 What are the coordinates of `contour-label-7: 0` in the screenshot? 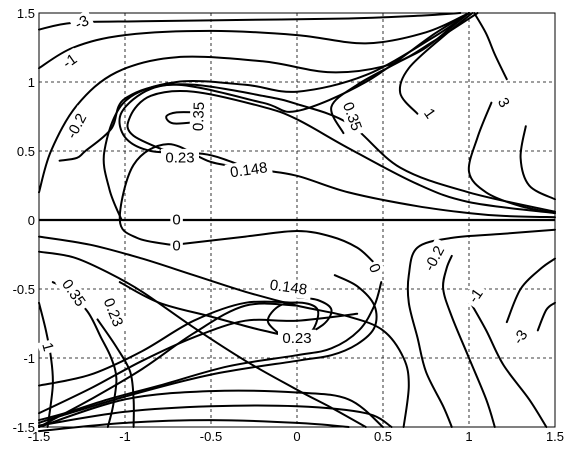 It's located at (176, 246).